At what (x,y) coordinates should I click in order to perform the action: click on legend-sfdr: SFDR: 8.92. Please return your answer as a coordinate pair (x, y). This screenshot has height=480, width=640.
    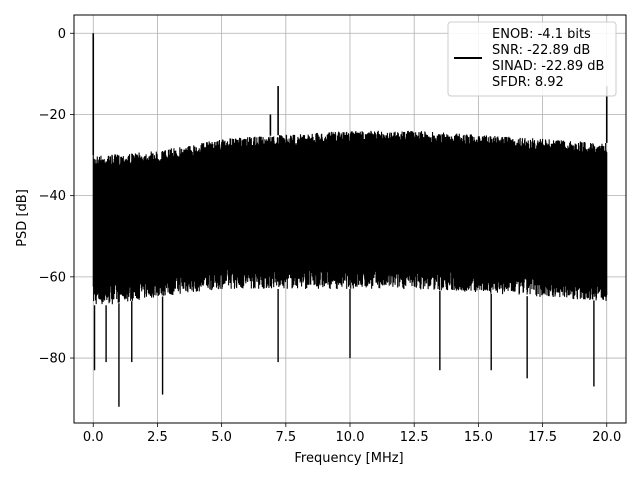
    Looking at the image, I should click on (528, 82).